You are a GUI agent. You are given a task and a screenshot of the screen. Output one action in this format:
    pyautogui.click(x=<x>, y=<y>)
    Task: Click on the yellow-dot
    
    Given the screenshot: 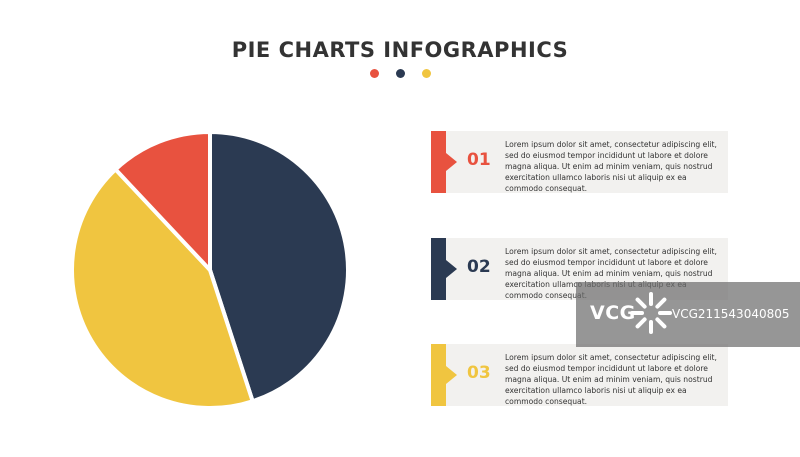 What is the action you would take?
    pyautogui.click(x=426, y=73)
    